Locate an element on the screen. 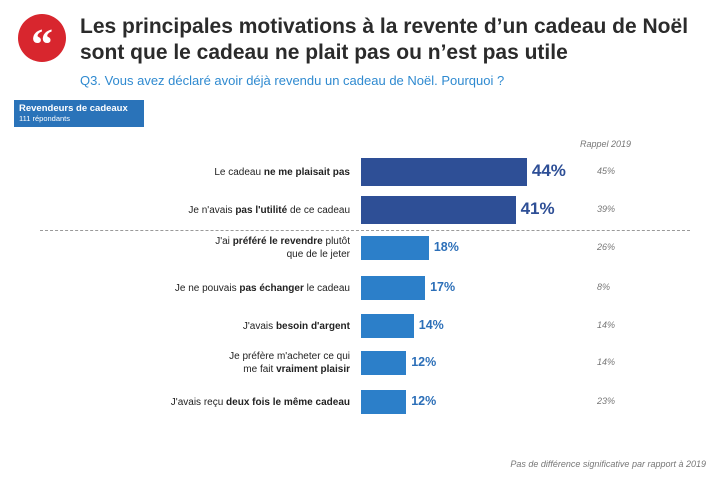  value-label: 44% is located at coordinates (548, 170).